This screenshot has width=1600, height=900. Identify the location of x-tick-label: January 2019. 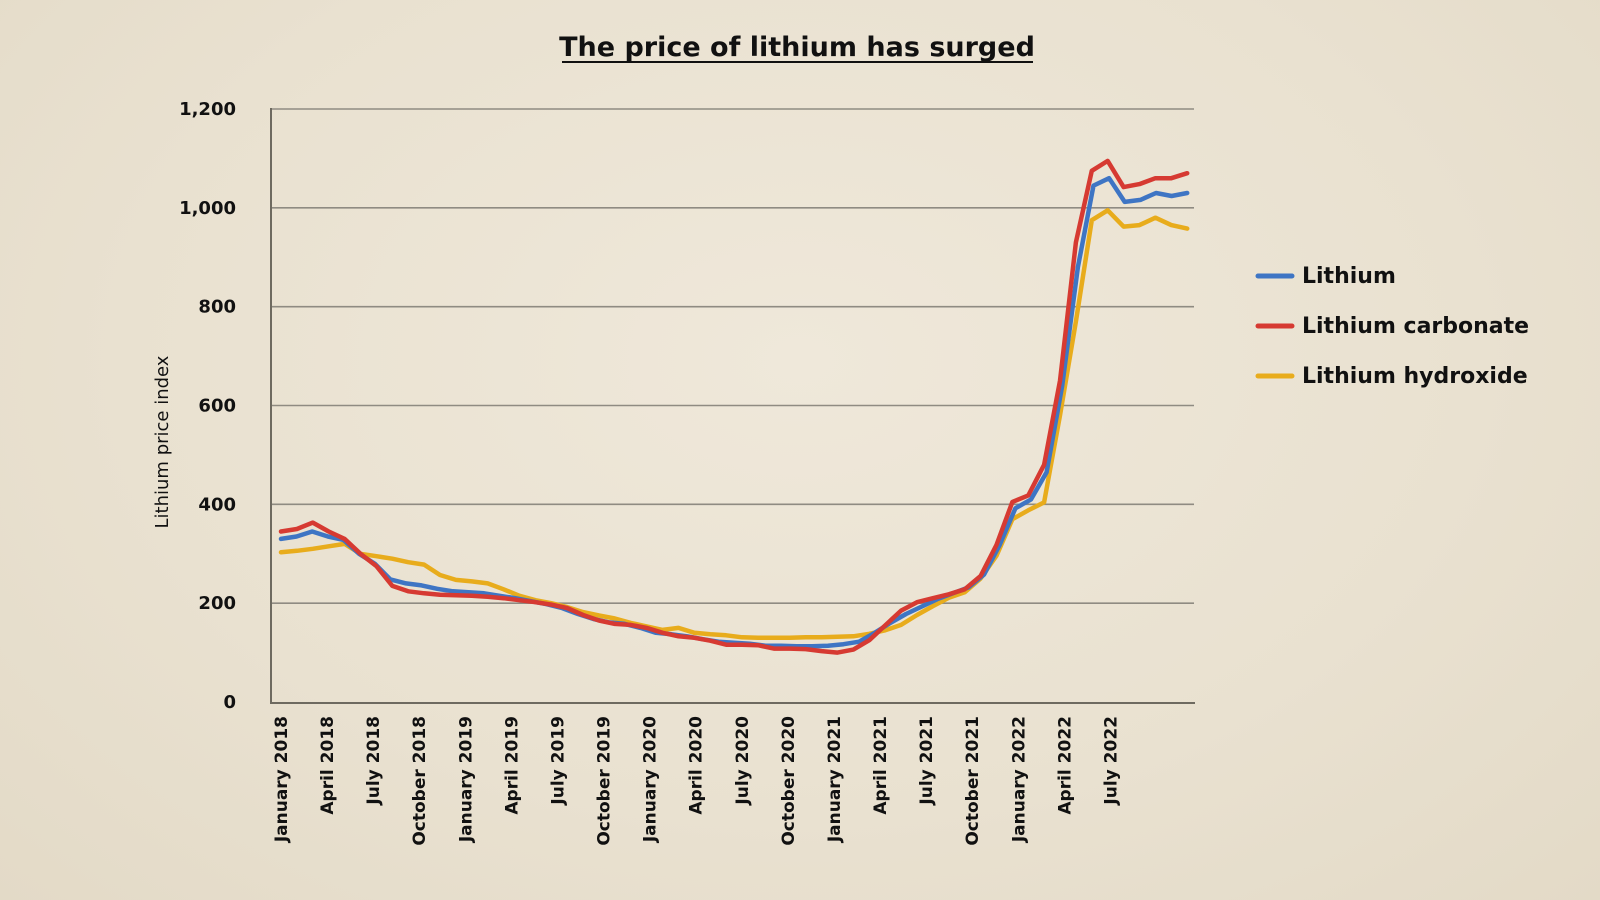
(466, 779).